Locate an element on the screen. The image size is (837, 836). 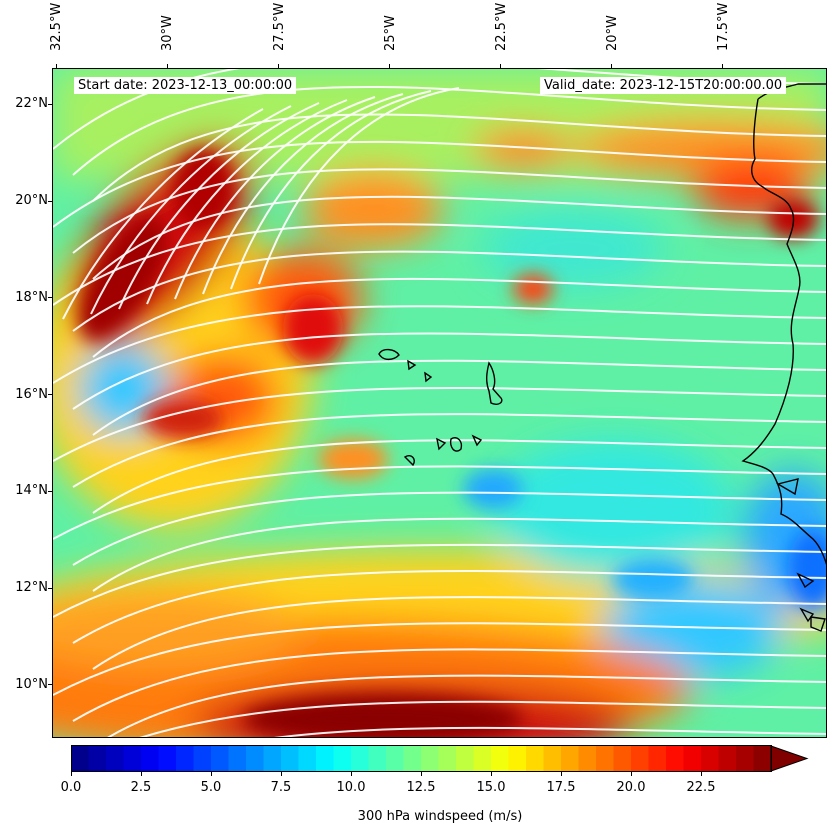
colorbar-tick-label: 12.5 is located at coordinates (421, 787).